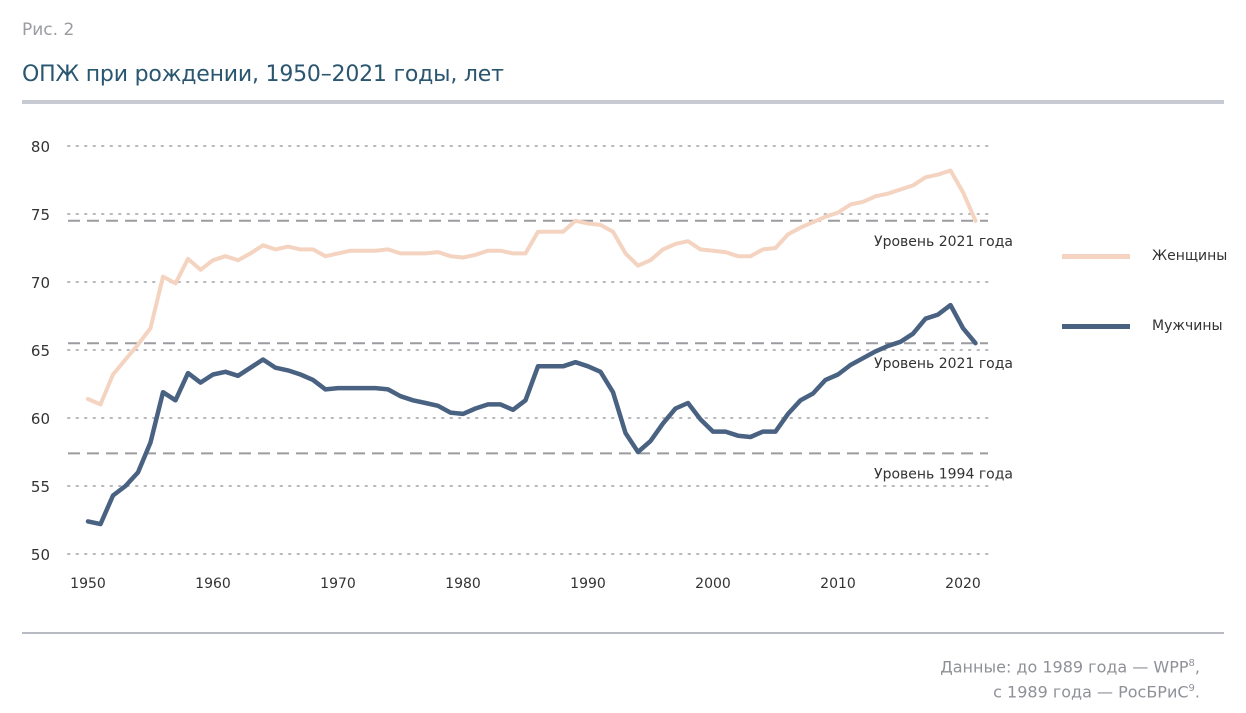 The image size is (1246, 713). Describe the element at coordinates (213, 584) in the screenshot. I see `x-tick-label: 1960` at that location.